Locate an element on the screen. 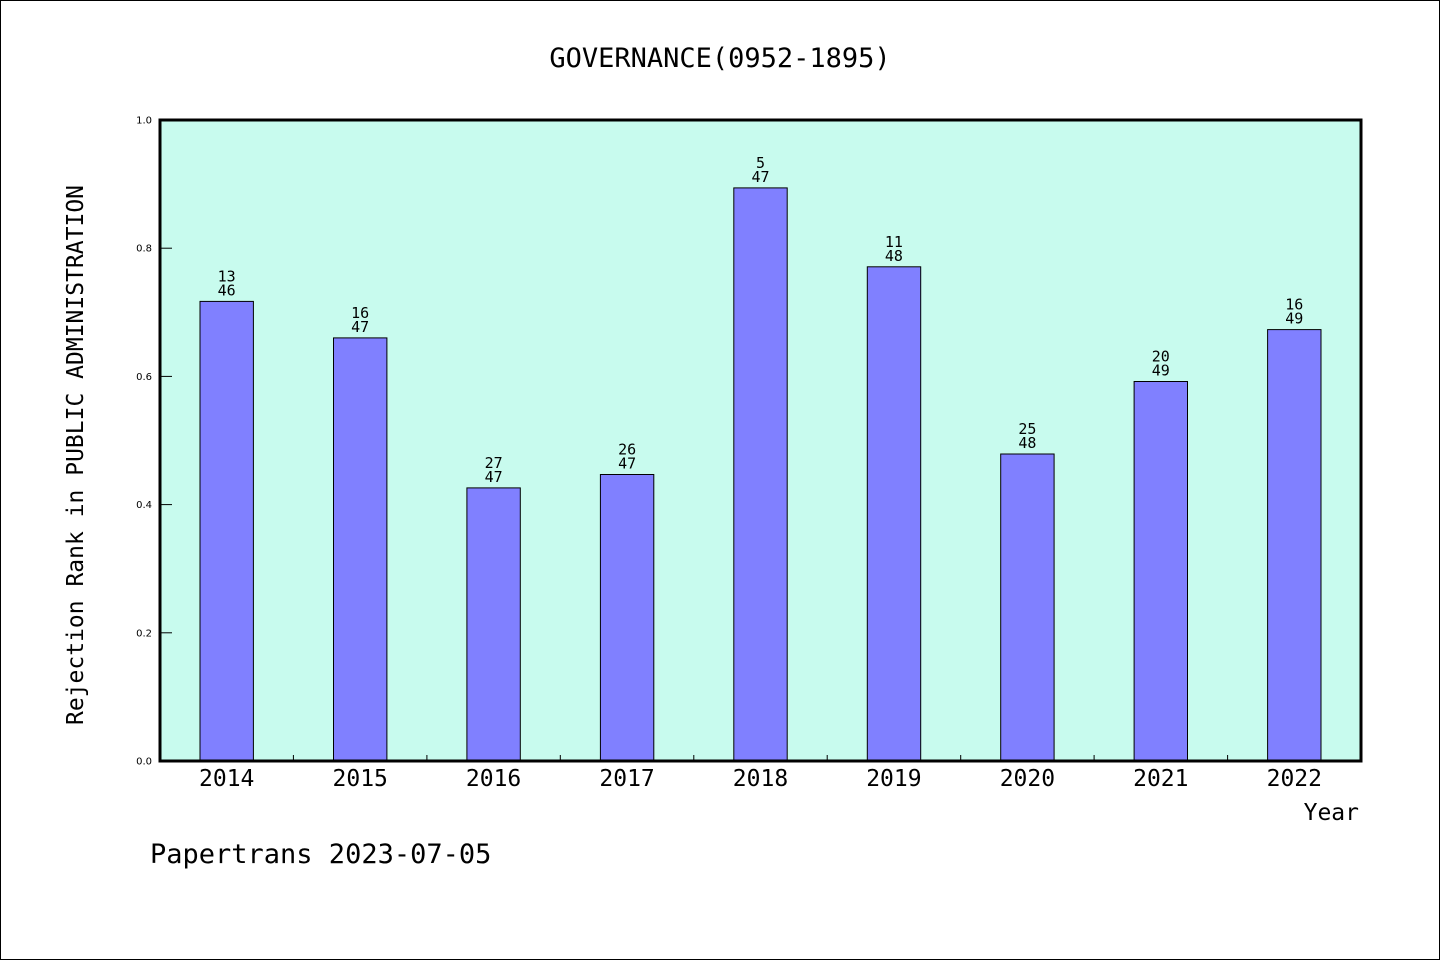 The image size is (1440, 960). bar-label-total-2014: 46 is located at coordinates (227, 290).